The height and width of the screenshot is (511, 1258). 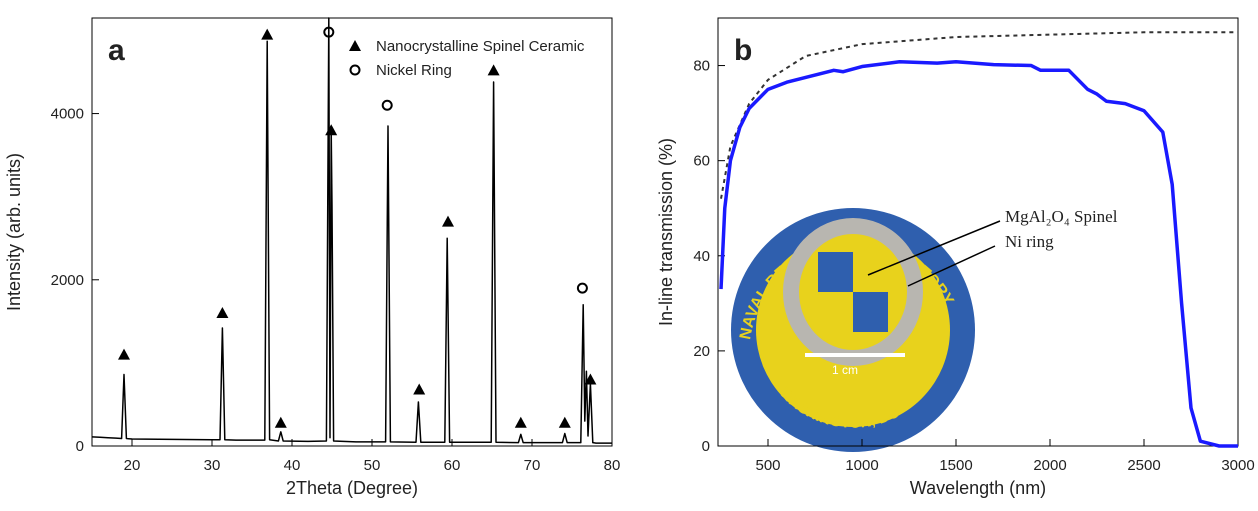 I want to click on x-tick-label: 40, so click(x=292, y=465).